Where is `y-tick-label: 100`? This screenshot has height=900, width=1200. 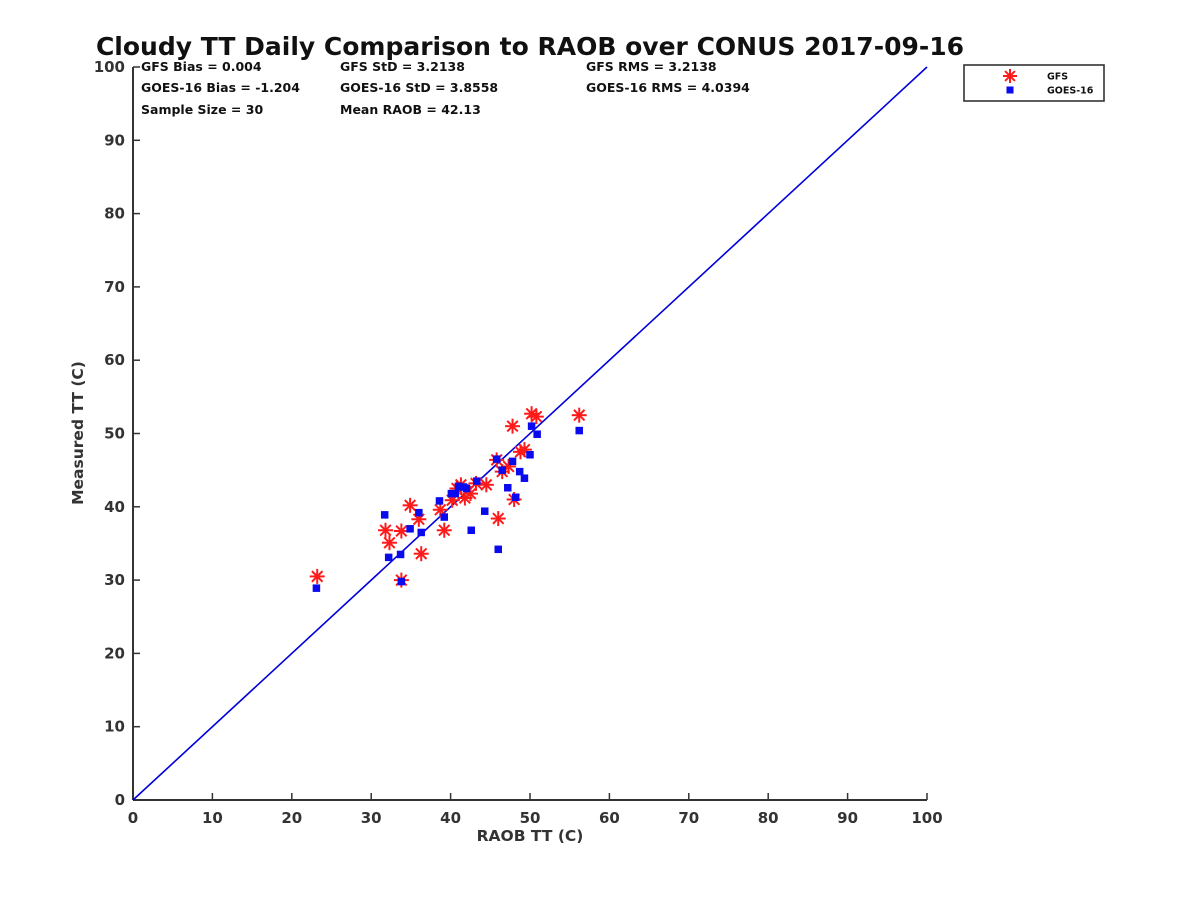
y-tick-label: 100 is located at coordinates (109, 67).